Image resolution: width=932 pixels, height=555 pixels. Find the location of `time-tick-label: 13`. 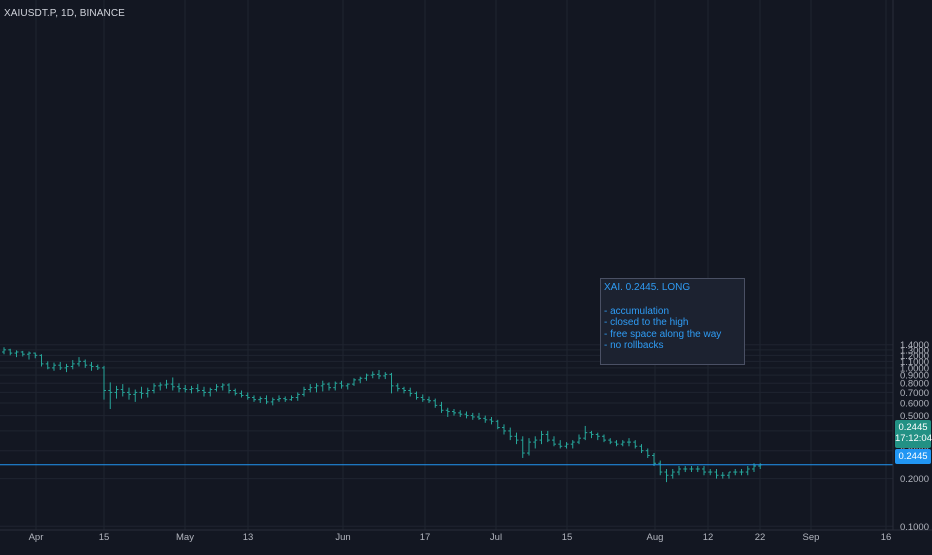

time-tick-label: 13 is located at coordinates (248, 537).